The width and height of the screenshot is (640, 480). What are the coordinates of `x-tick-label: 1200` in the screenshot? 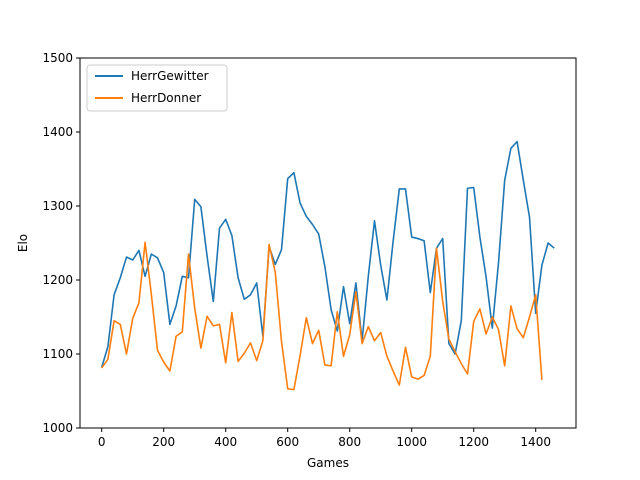 It's located at (473, 442).